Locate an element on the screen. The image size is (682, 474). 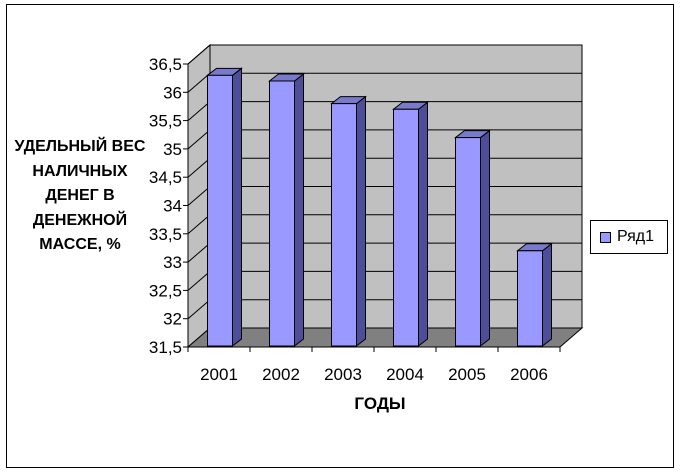
y-tick-label: 34 is located at coordinates (172, 206).